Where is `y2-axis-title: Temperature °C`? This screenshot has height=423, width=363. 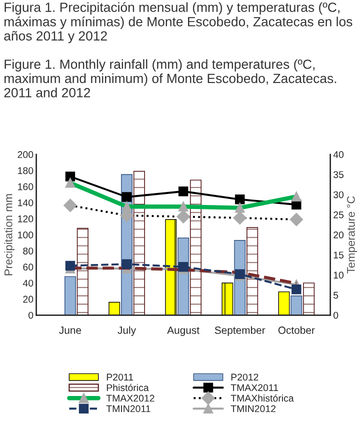 y2-axis-title: Temperature °C is located at coordinates (352, 235).